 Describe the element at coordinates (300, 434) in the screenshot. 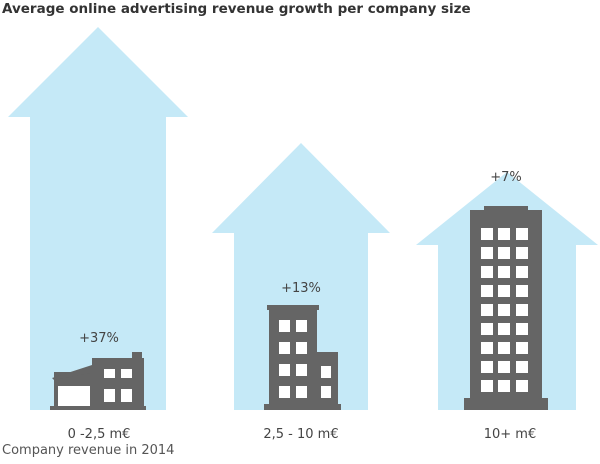

I see `category-label: 2,5 - 10 m€` at that location.